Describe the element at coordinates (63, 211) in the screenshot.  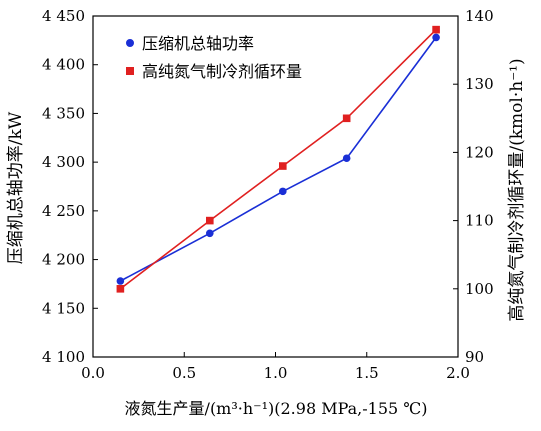
I see `y-left-tick-label: 4 250` at that location.